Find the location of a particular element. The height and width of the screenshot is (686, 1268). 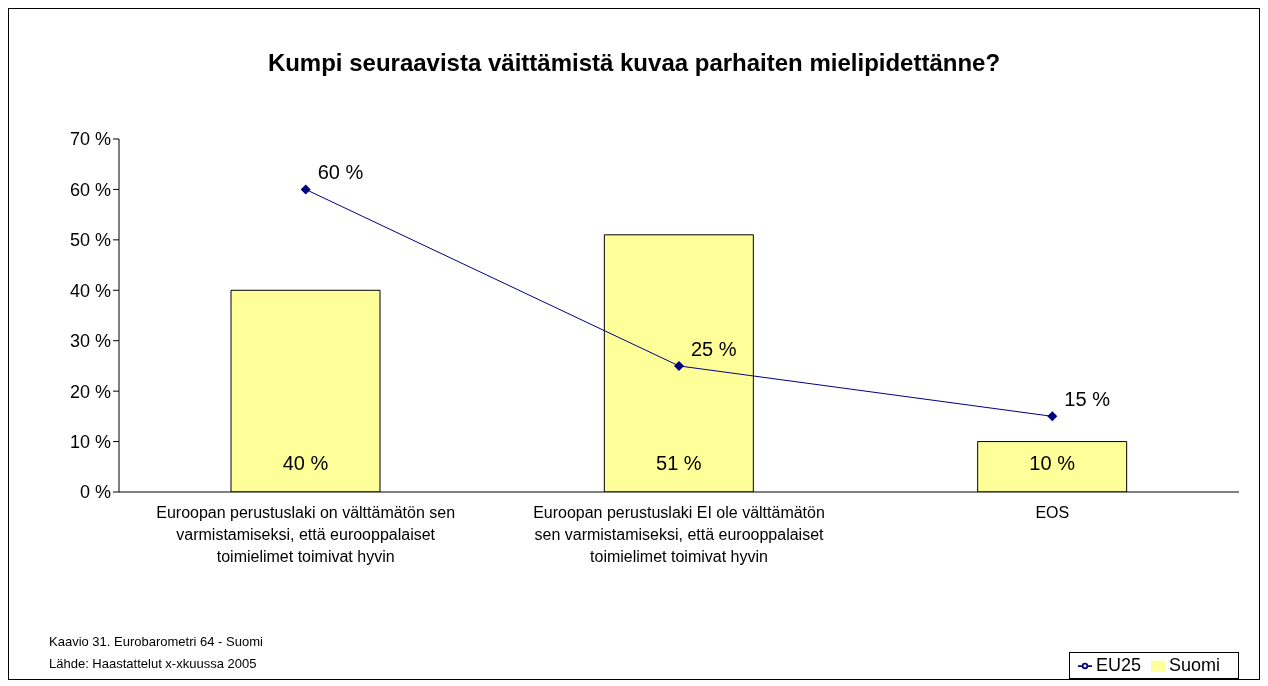

y-tick-label: 60 % is located at coordinates (90, 189).